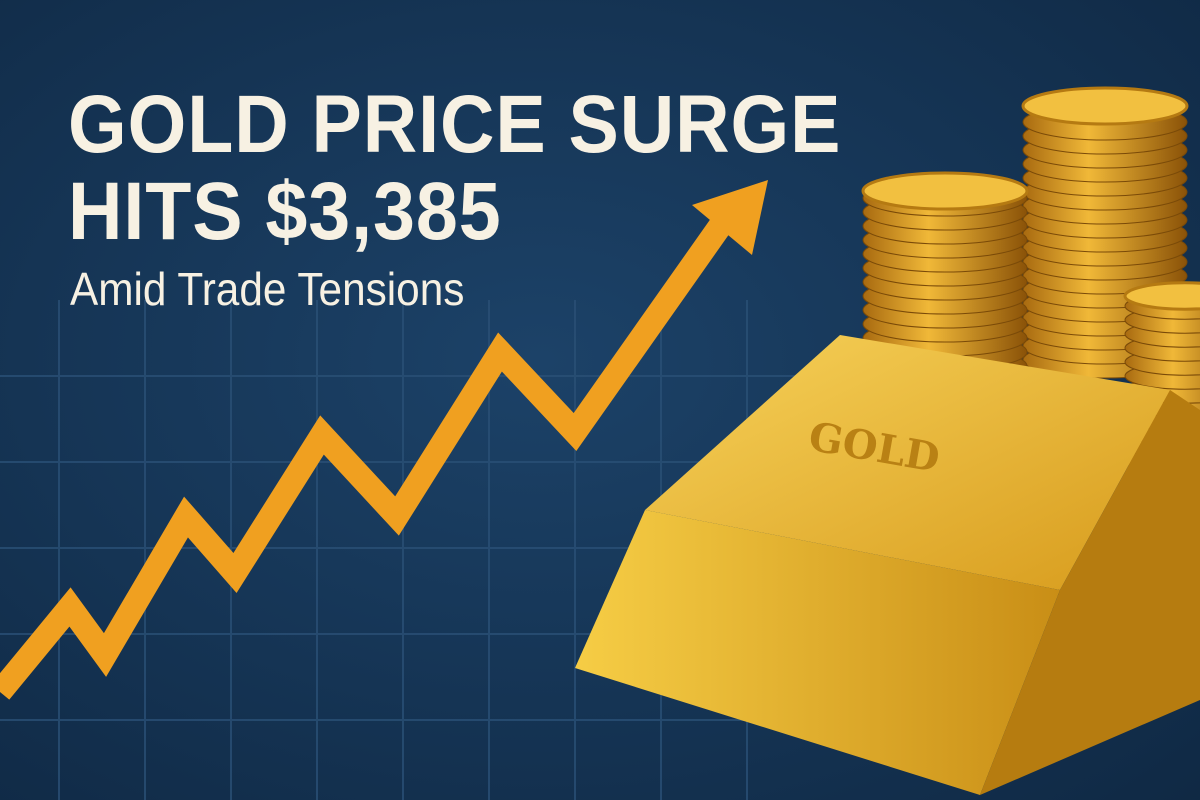 This screenshot has height=800, width=1200. What do you see at coordinates (285, 211) in the screenshot?
I see `headline-line-2: HITS $3,385` at bounding box center [285, 211].